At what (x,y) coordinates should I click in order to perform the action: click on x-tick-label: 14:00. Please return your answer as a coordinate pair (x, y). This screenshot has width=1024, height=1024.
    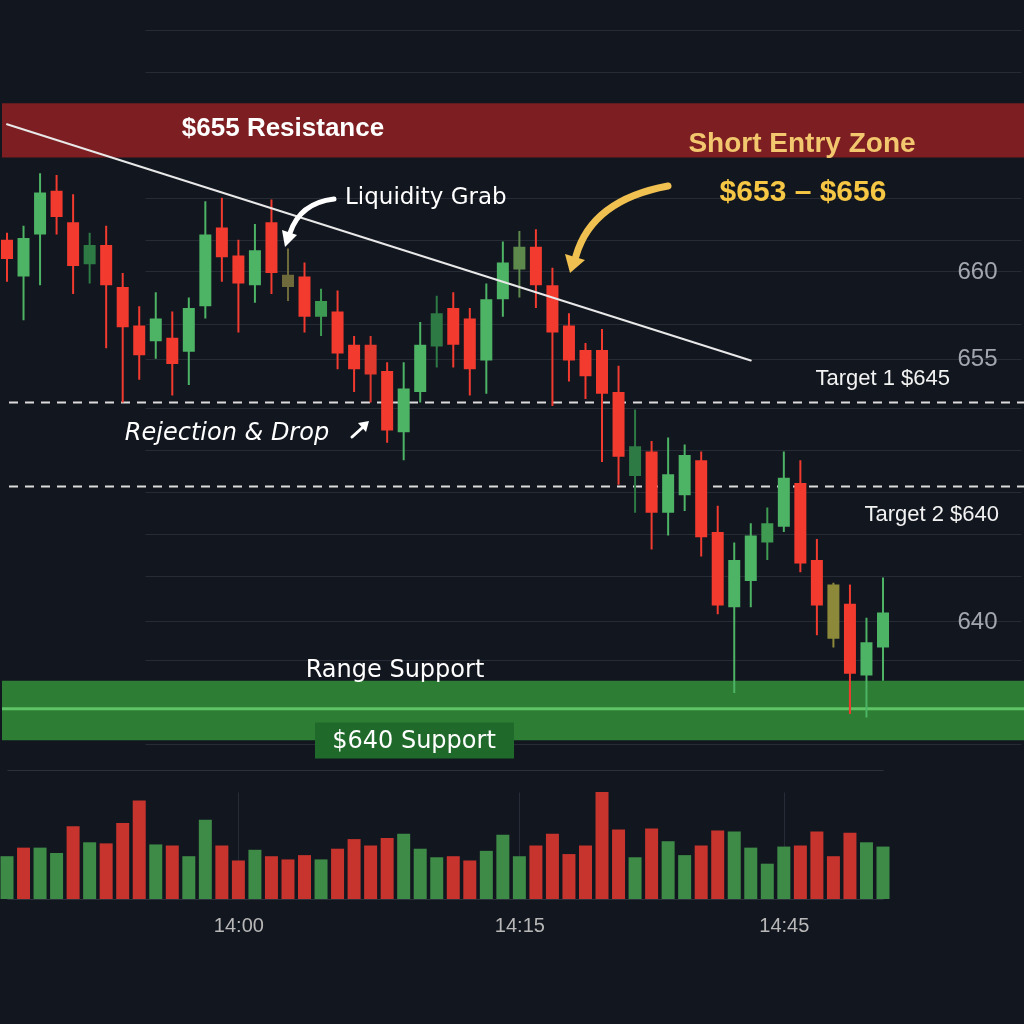
    Looking at the image, I should click on (238, 924).